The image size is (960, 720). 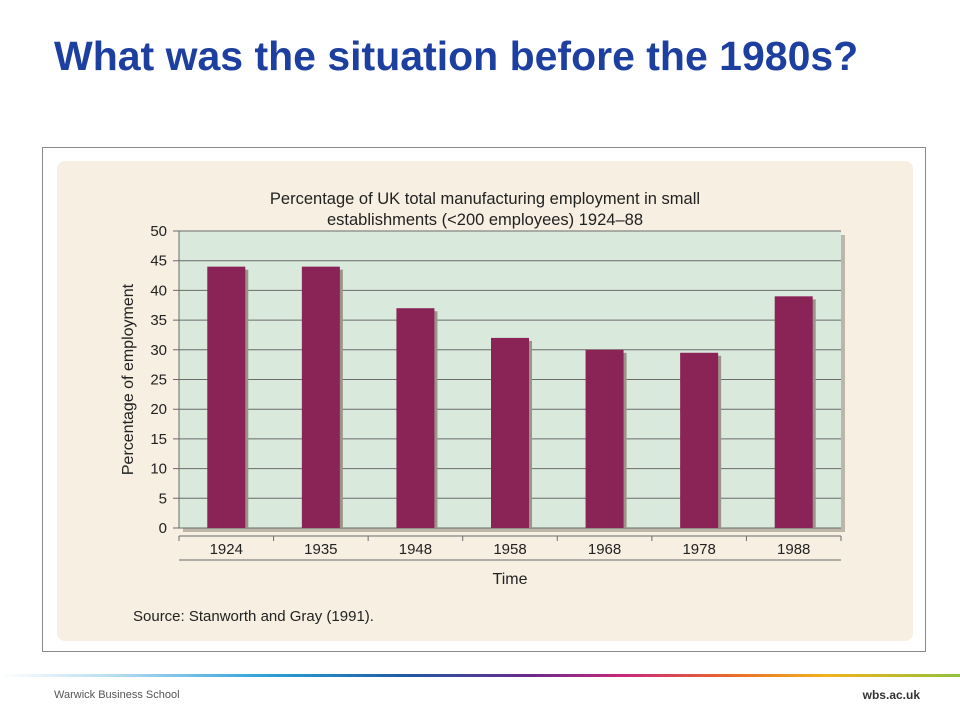 What do you see at coordinates (510, 579) in the screenshot?
I see `x-axis-label: Time` at bounding box center [510, 579].